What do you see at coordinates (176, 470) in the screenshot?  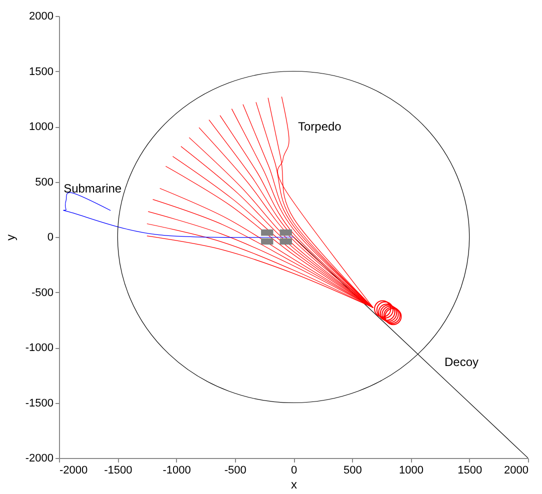 I see `x-tick-label: -1000` at bounding box center [176, 470].